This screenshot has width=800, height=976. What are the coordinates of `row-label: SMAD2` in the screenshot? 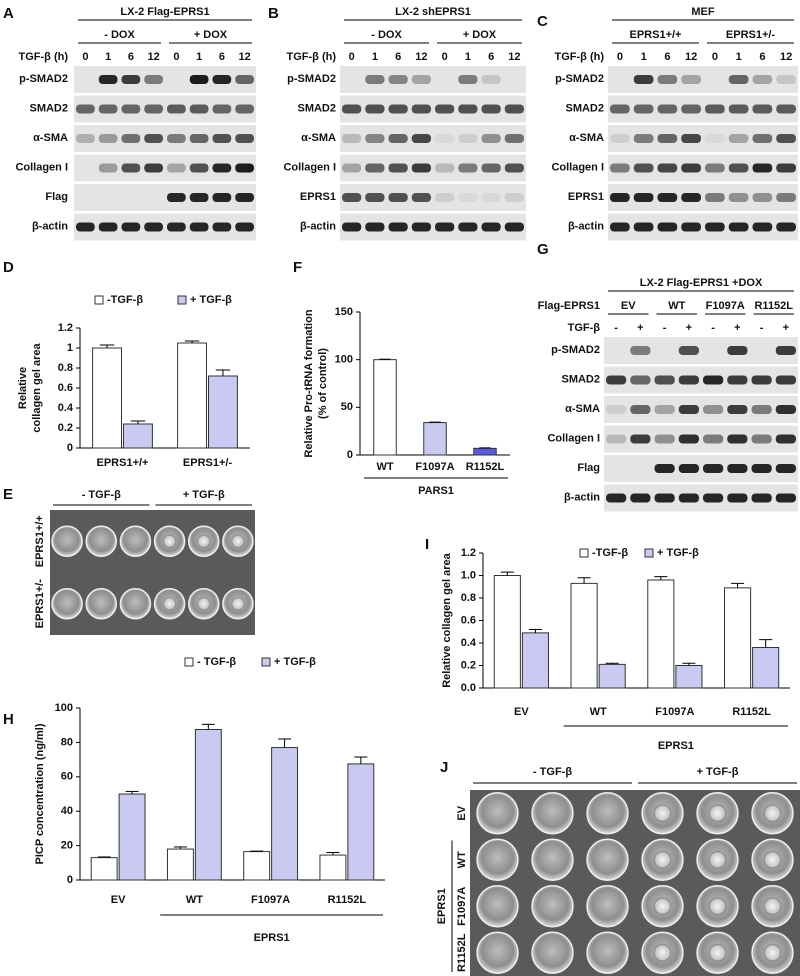 It's located at (584, 108).